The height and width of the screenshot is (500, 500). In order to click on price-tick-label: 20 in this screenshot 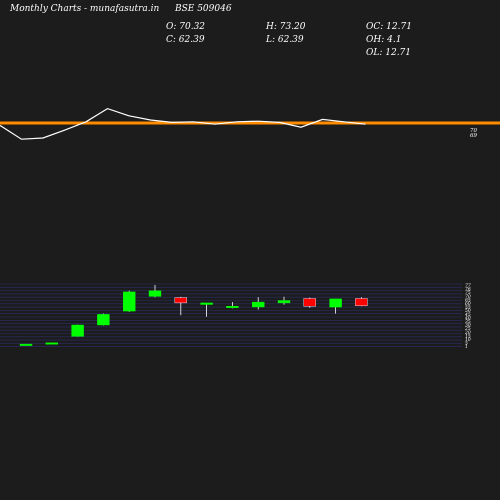, I will do `click(467, 333)`.